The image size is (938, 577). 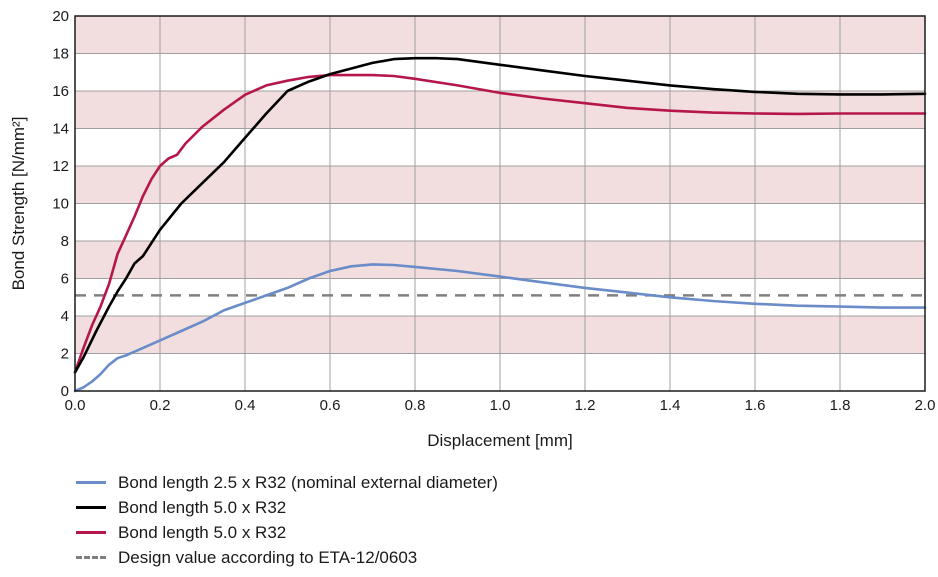 I want to click on y-tick-label: 10, so click(x=60, y=204).